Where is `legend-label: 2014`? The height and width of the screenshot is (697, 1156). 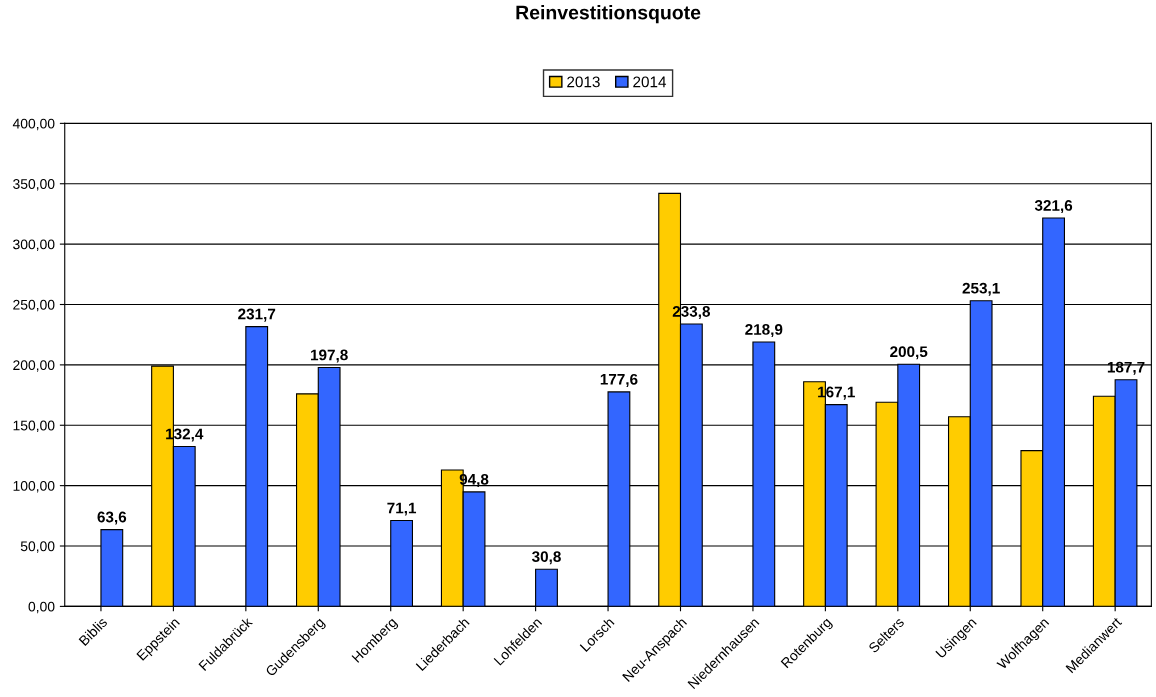 legend-label: 2014 is located at coordinates (650, 82).